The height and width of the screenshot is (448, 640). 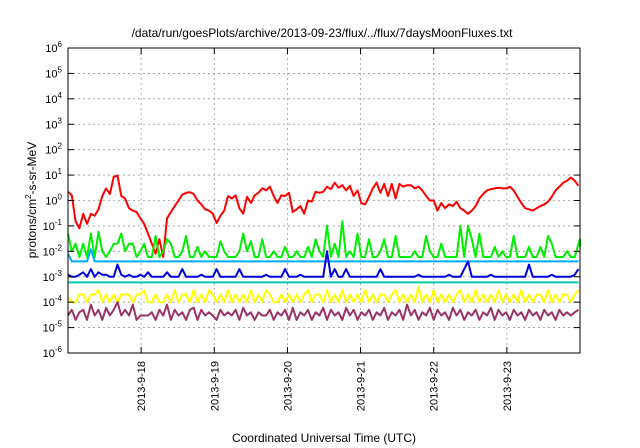 What do you see at coordinates (60, 171) in the screenshot?
I see `y-tick-exponent: 1` at bounding box center [60, 171].